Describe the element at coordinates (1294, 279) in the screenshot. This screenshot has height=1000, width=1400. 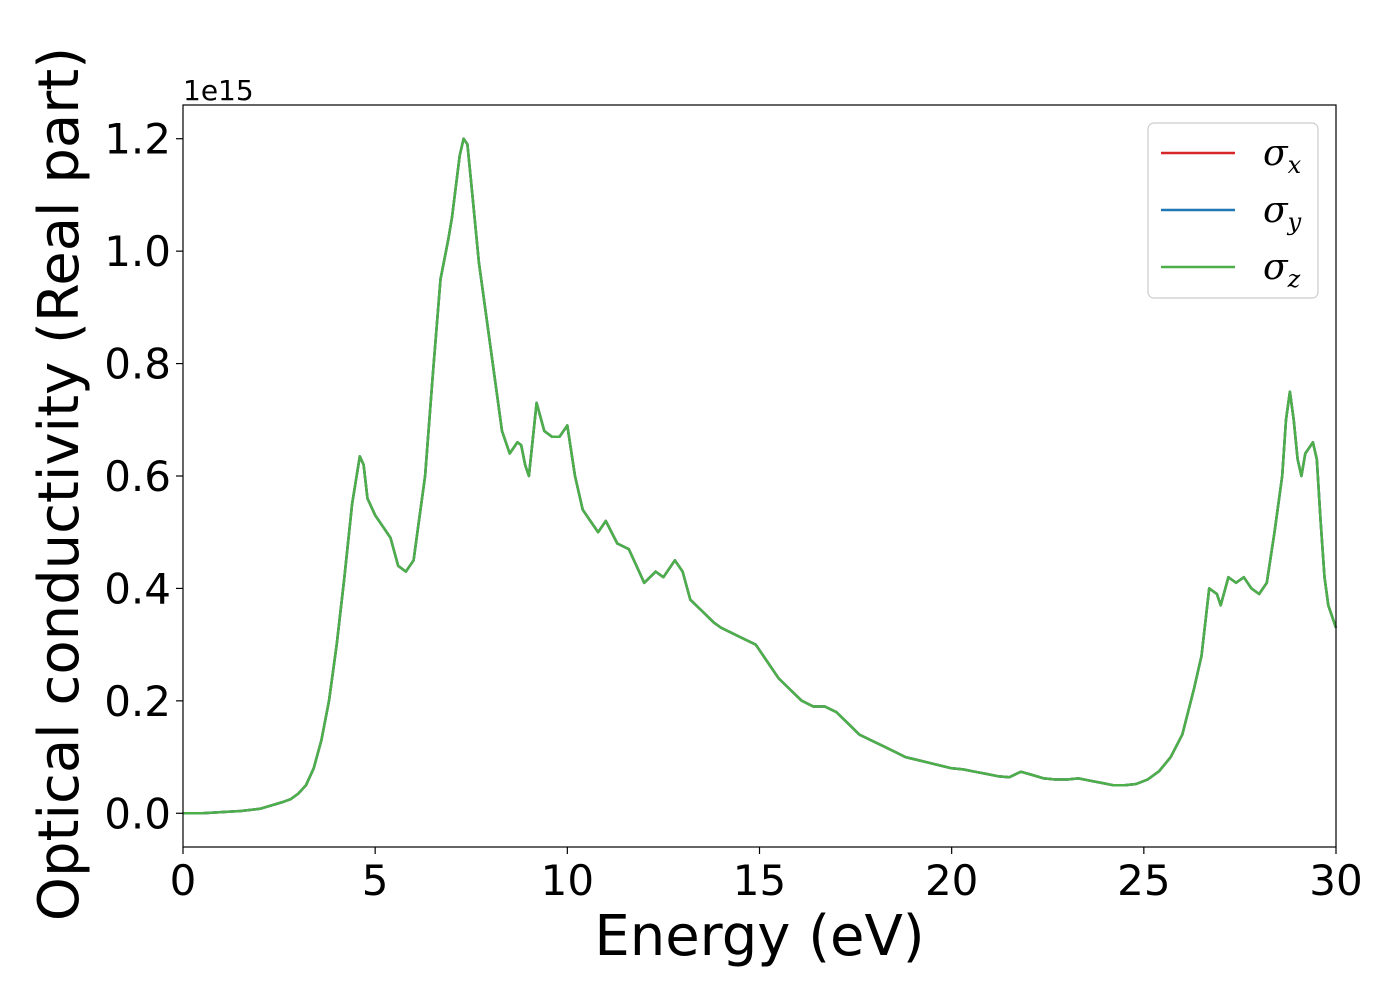
I see `legend-subscript: z` at that location.